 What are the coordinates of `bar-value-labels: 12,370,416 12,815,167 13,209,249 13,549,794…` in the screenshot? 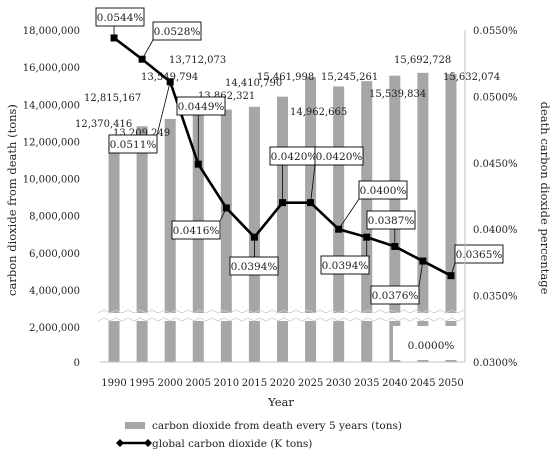 It's located at (287, 97).